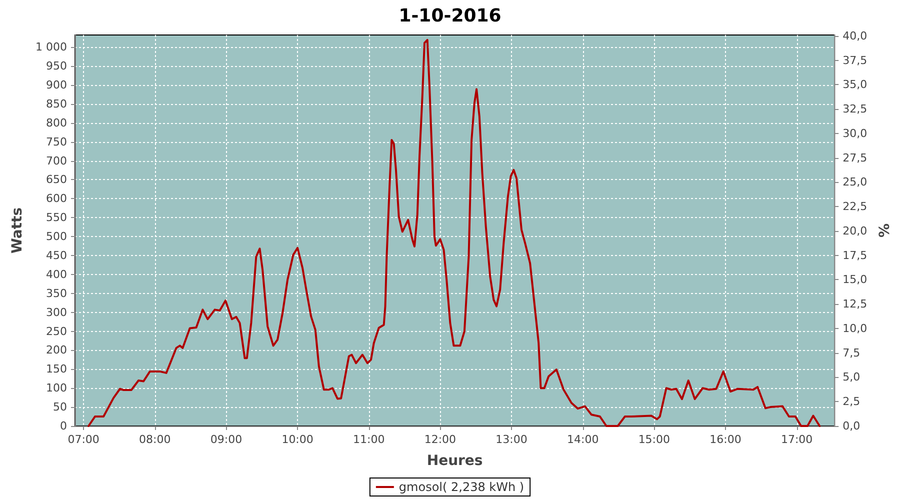 The width and height of the screenshot is (900, 500). What do you see at coordinates (440, 439) in the screenshot?
I see `x-tick-label: 12:00` at bounding box center [440, 439].